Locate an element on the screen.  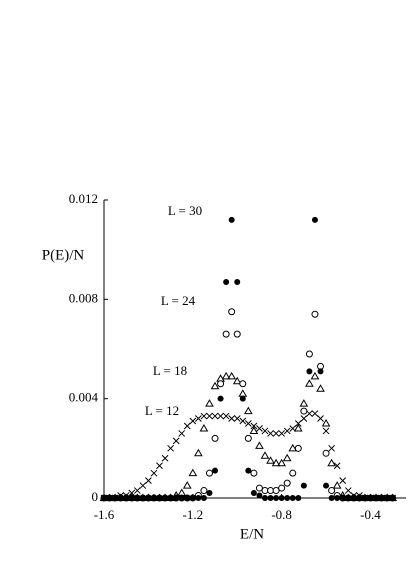
x-tick-label: -1.6 is located at coordinates (104, 514).